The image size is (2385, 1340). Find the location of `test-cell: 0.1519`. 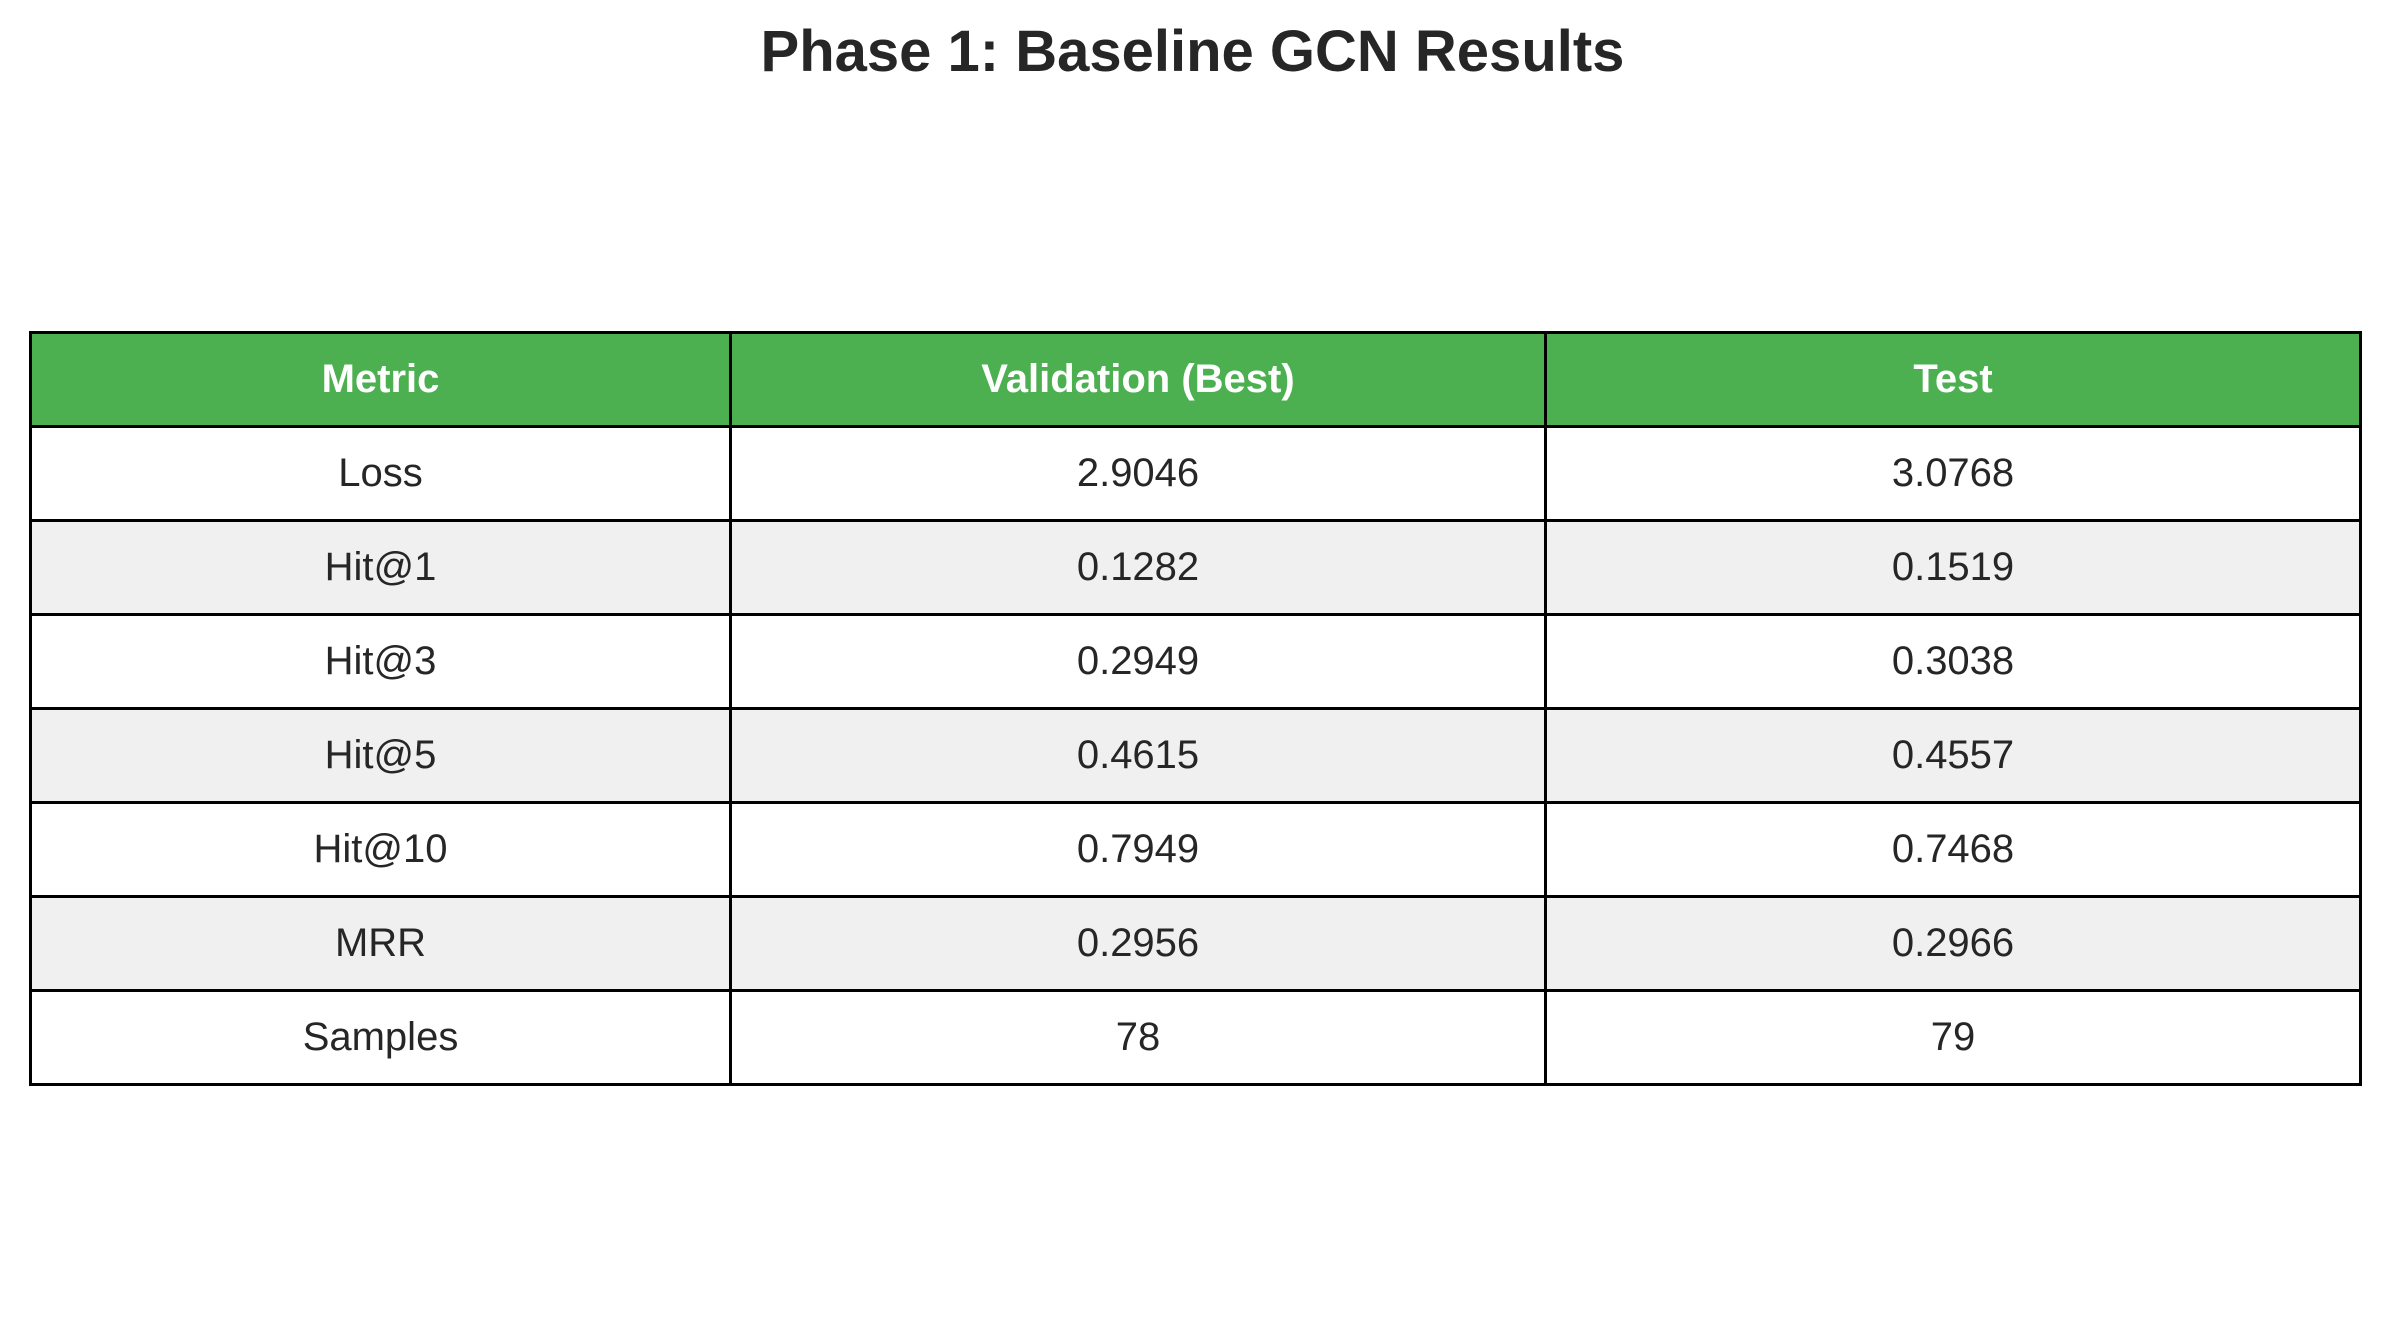

test-cell: 0.1519 is located at coordinates (1953, 567).